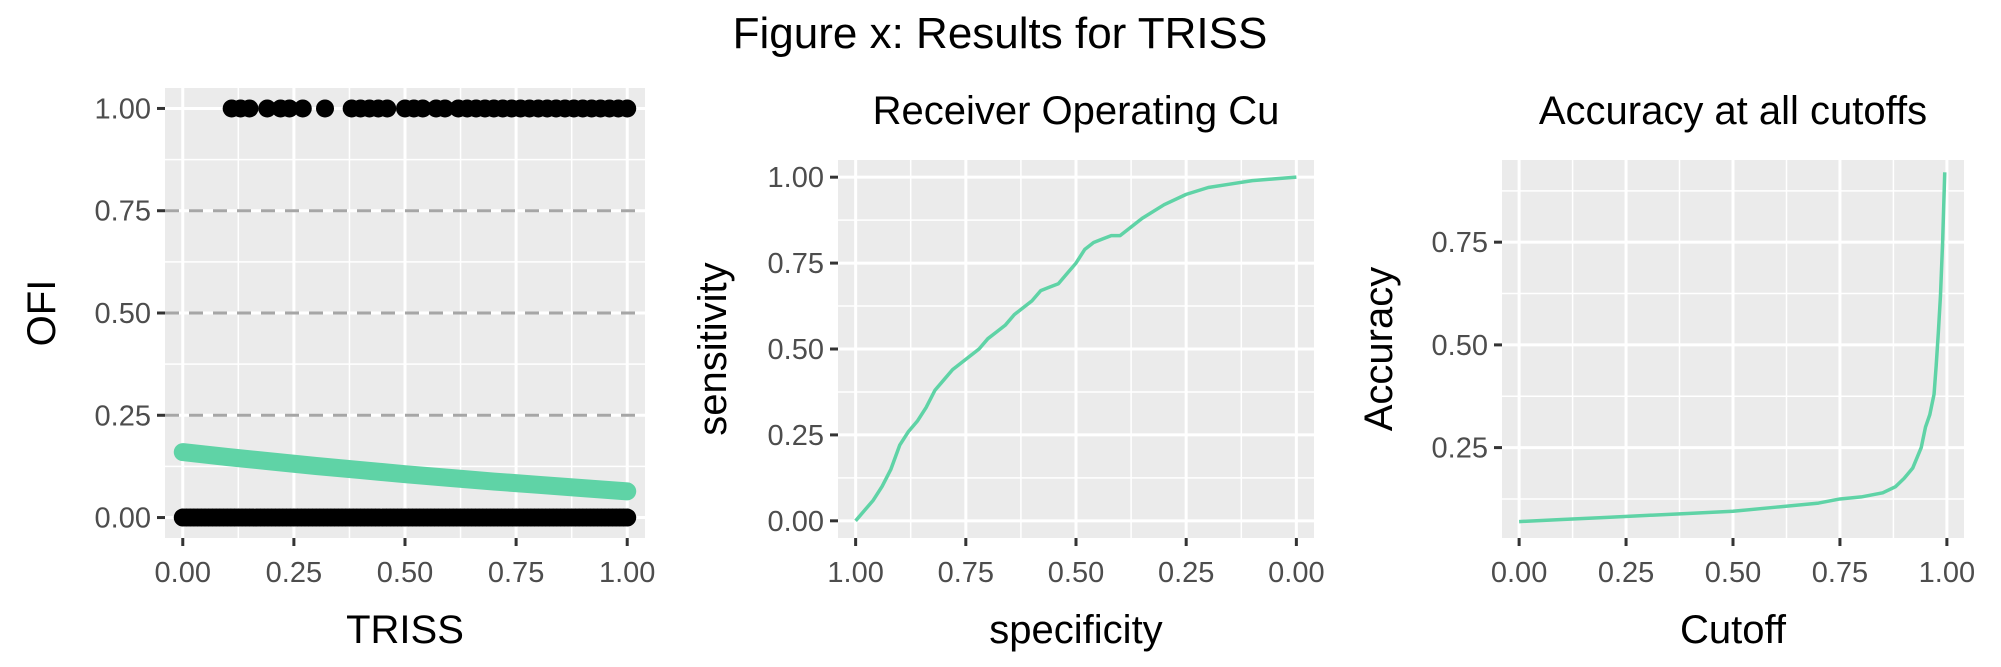 The width and height of the screenshot is (2001, 667). I want to click on panel-title: Accuracy at all cutoffs, so click(1733, 111).